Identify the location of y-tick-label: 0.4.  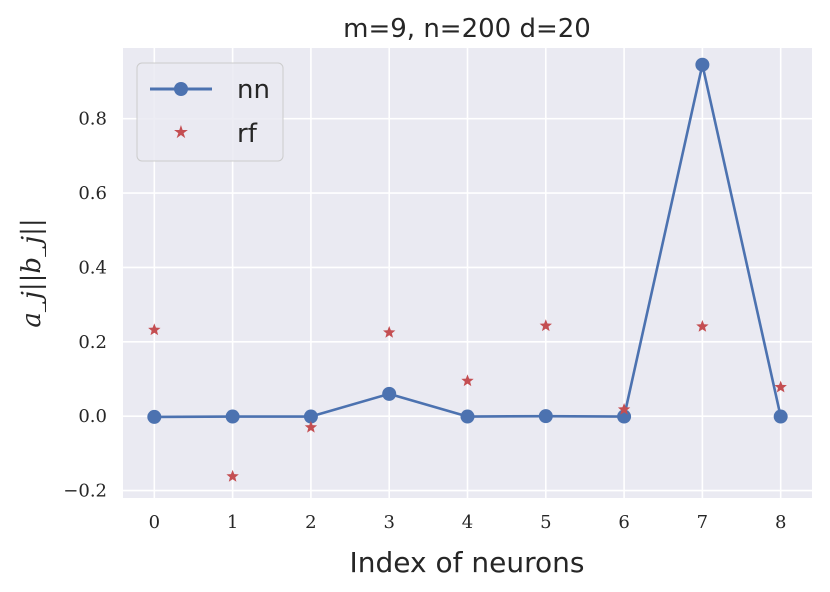
(92, 267).